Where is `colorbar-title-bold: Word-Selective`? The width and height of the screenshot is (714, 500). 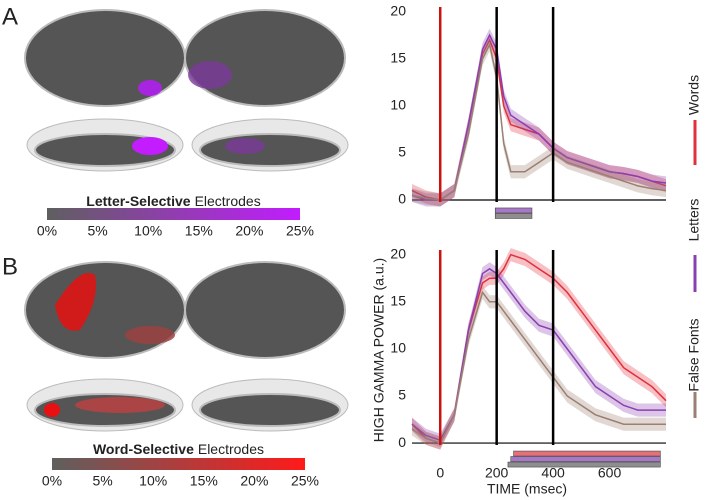
colorbar-title-bold: Word-Selective is located at coordinates (143, 449).